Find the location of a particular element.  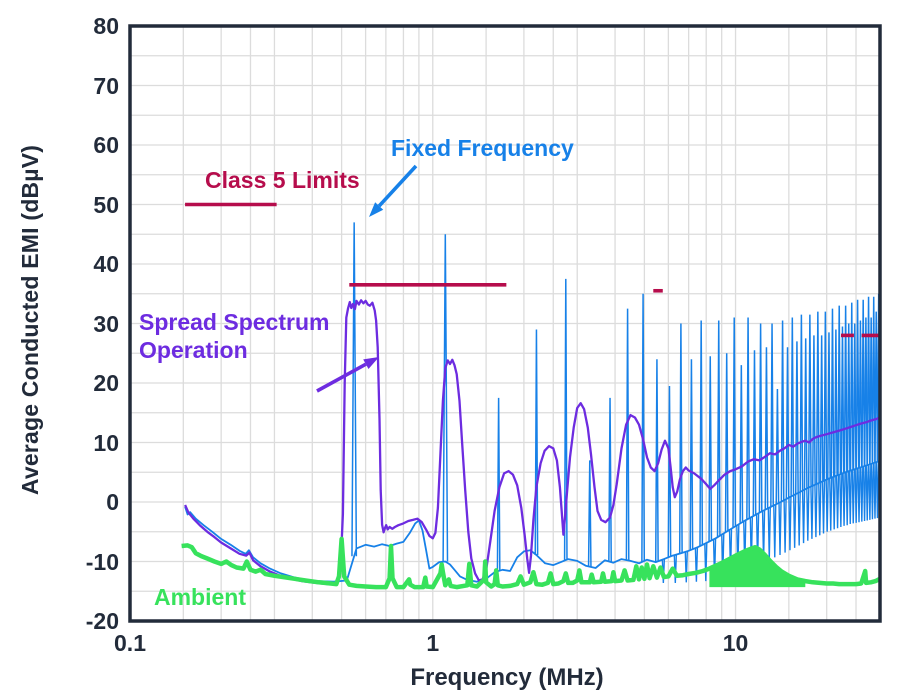

y-axis-title: Average Conducted EMI (dBµV) is located at coordinates (29, 320).